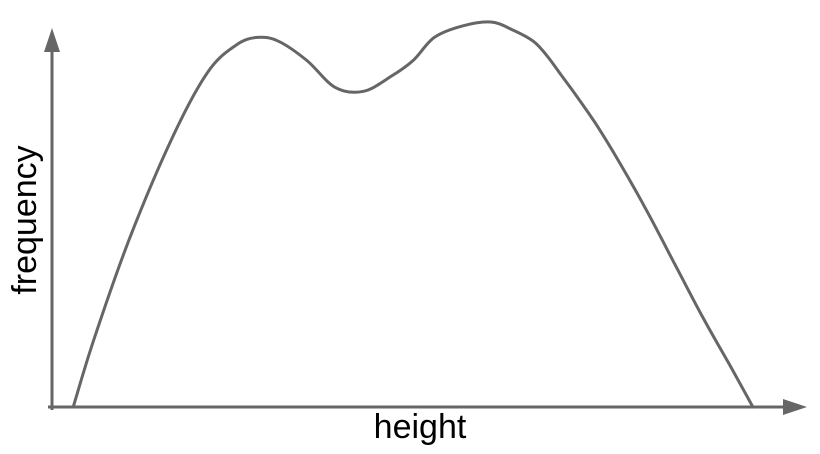 This screenshot has width=820, height=454. I want to click on y-axis-label: frequency, so click(25, 219).